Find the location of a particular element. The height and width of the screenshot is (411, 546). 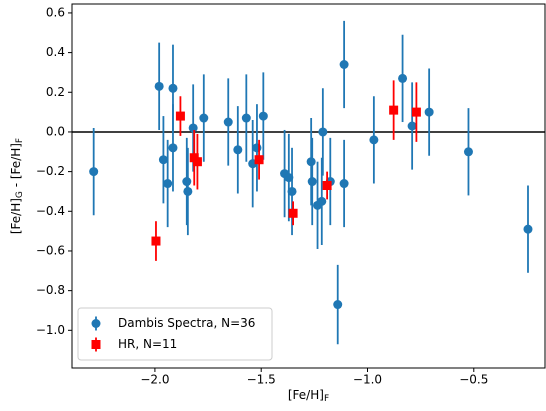

y-tick-label: 0.2 is located at coordinates (55, 92).